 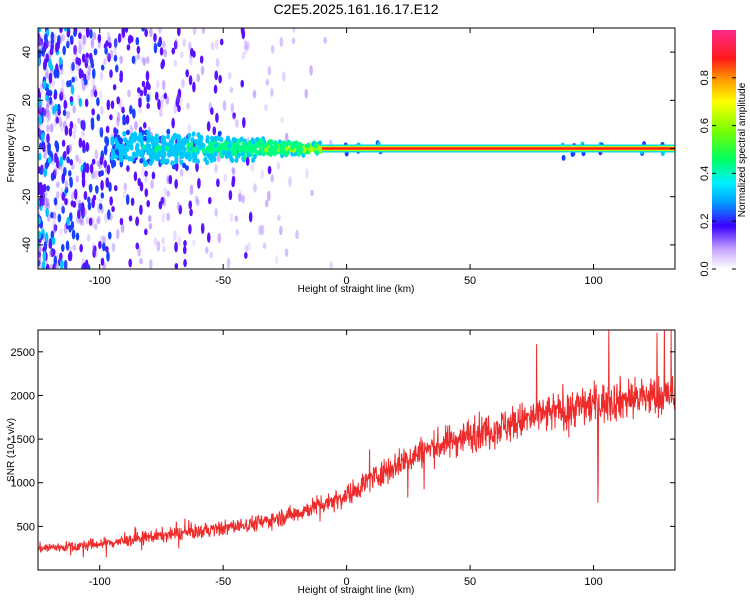 What do you see at coordinates (355, 9) in the screenshot?
I see `chart-title: C2E5.2025.161.16.17.E12` at bounding box center [355, 9].